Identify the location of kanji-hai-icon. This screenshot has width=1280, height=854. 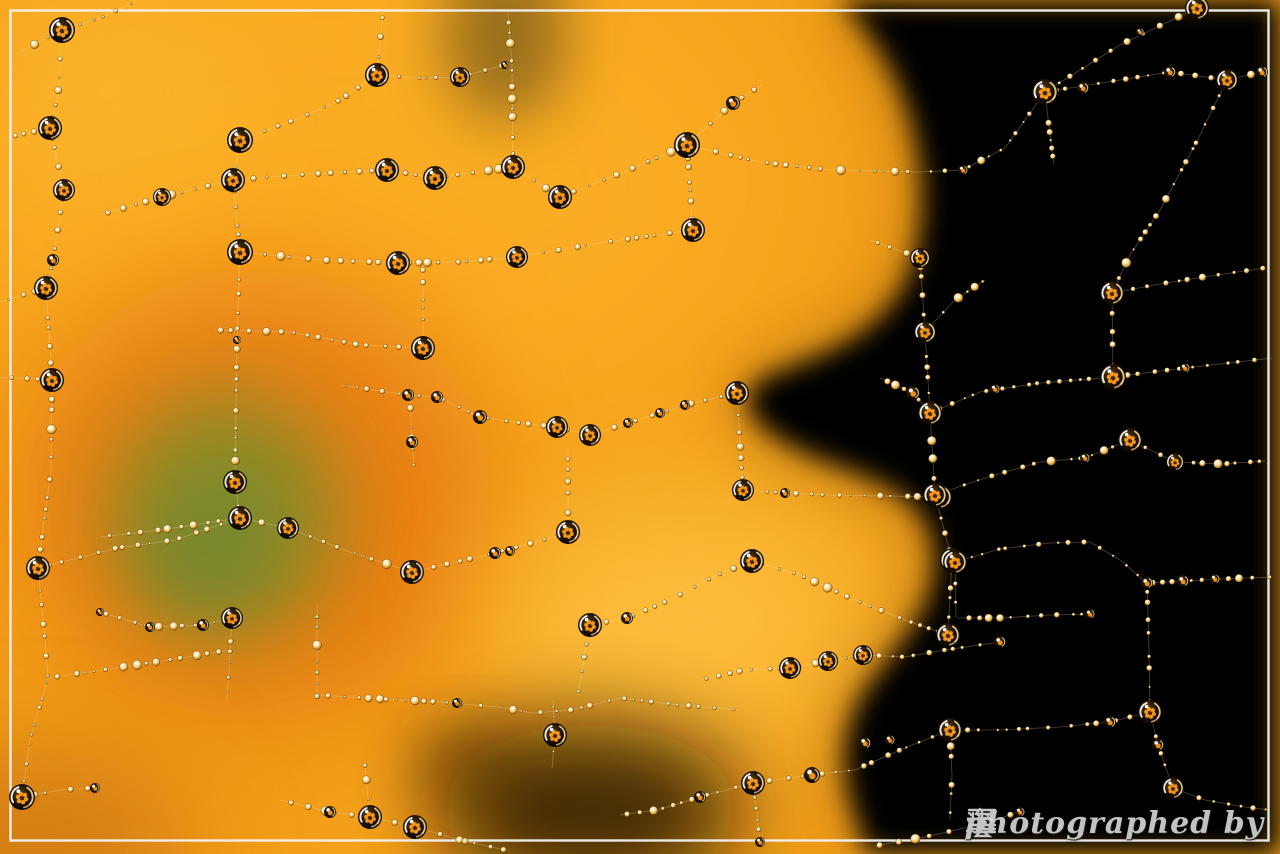
(981, 820).